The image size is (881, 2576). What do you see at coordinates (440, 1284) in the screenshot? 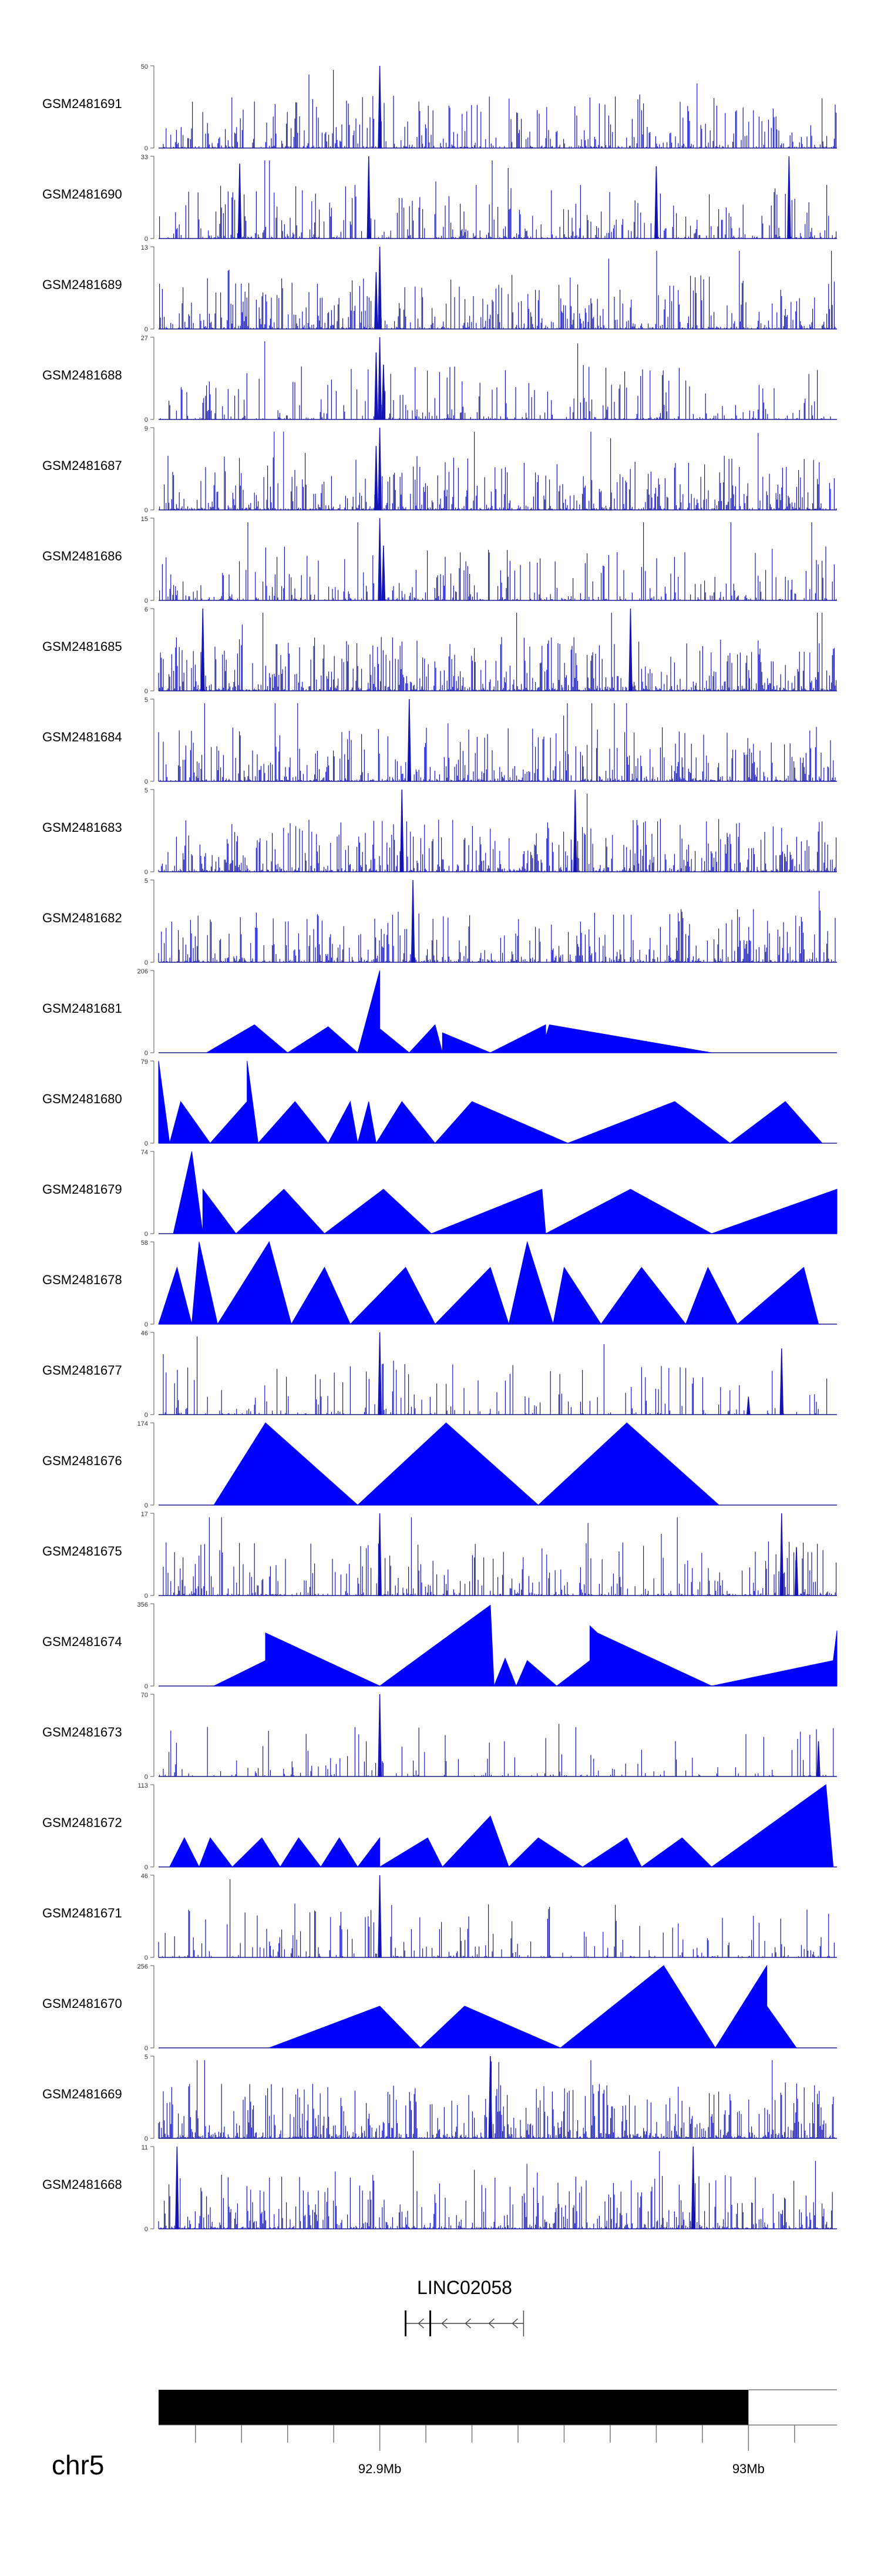
I see `track: GSM2481678 58 0` at bounding box center [440, 1284].